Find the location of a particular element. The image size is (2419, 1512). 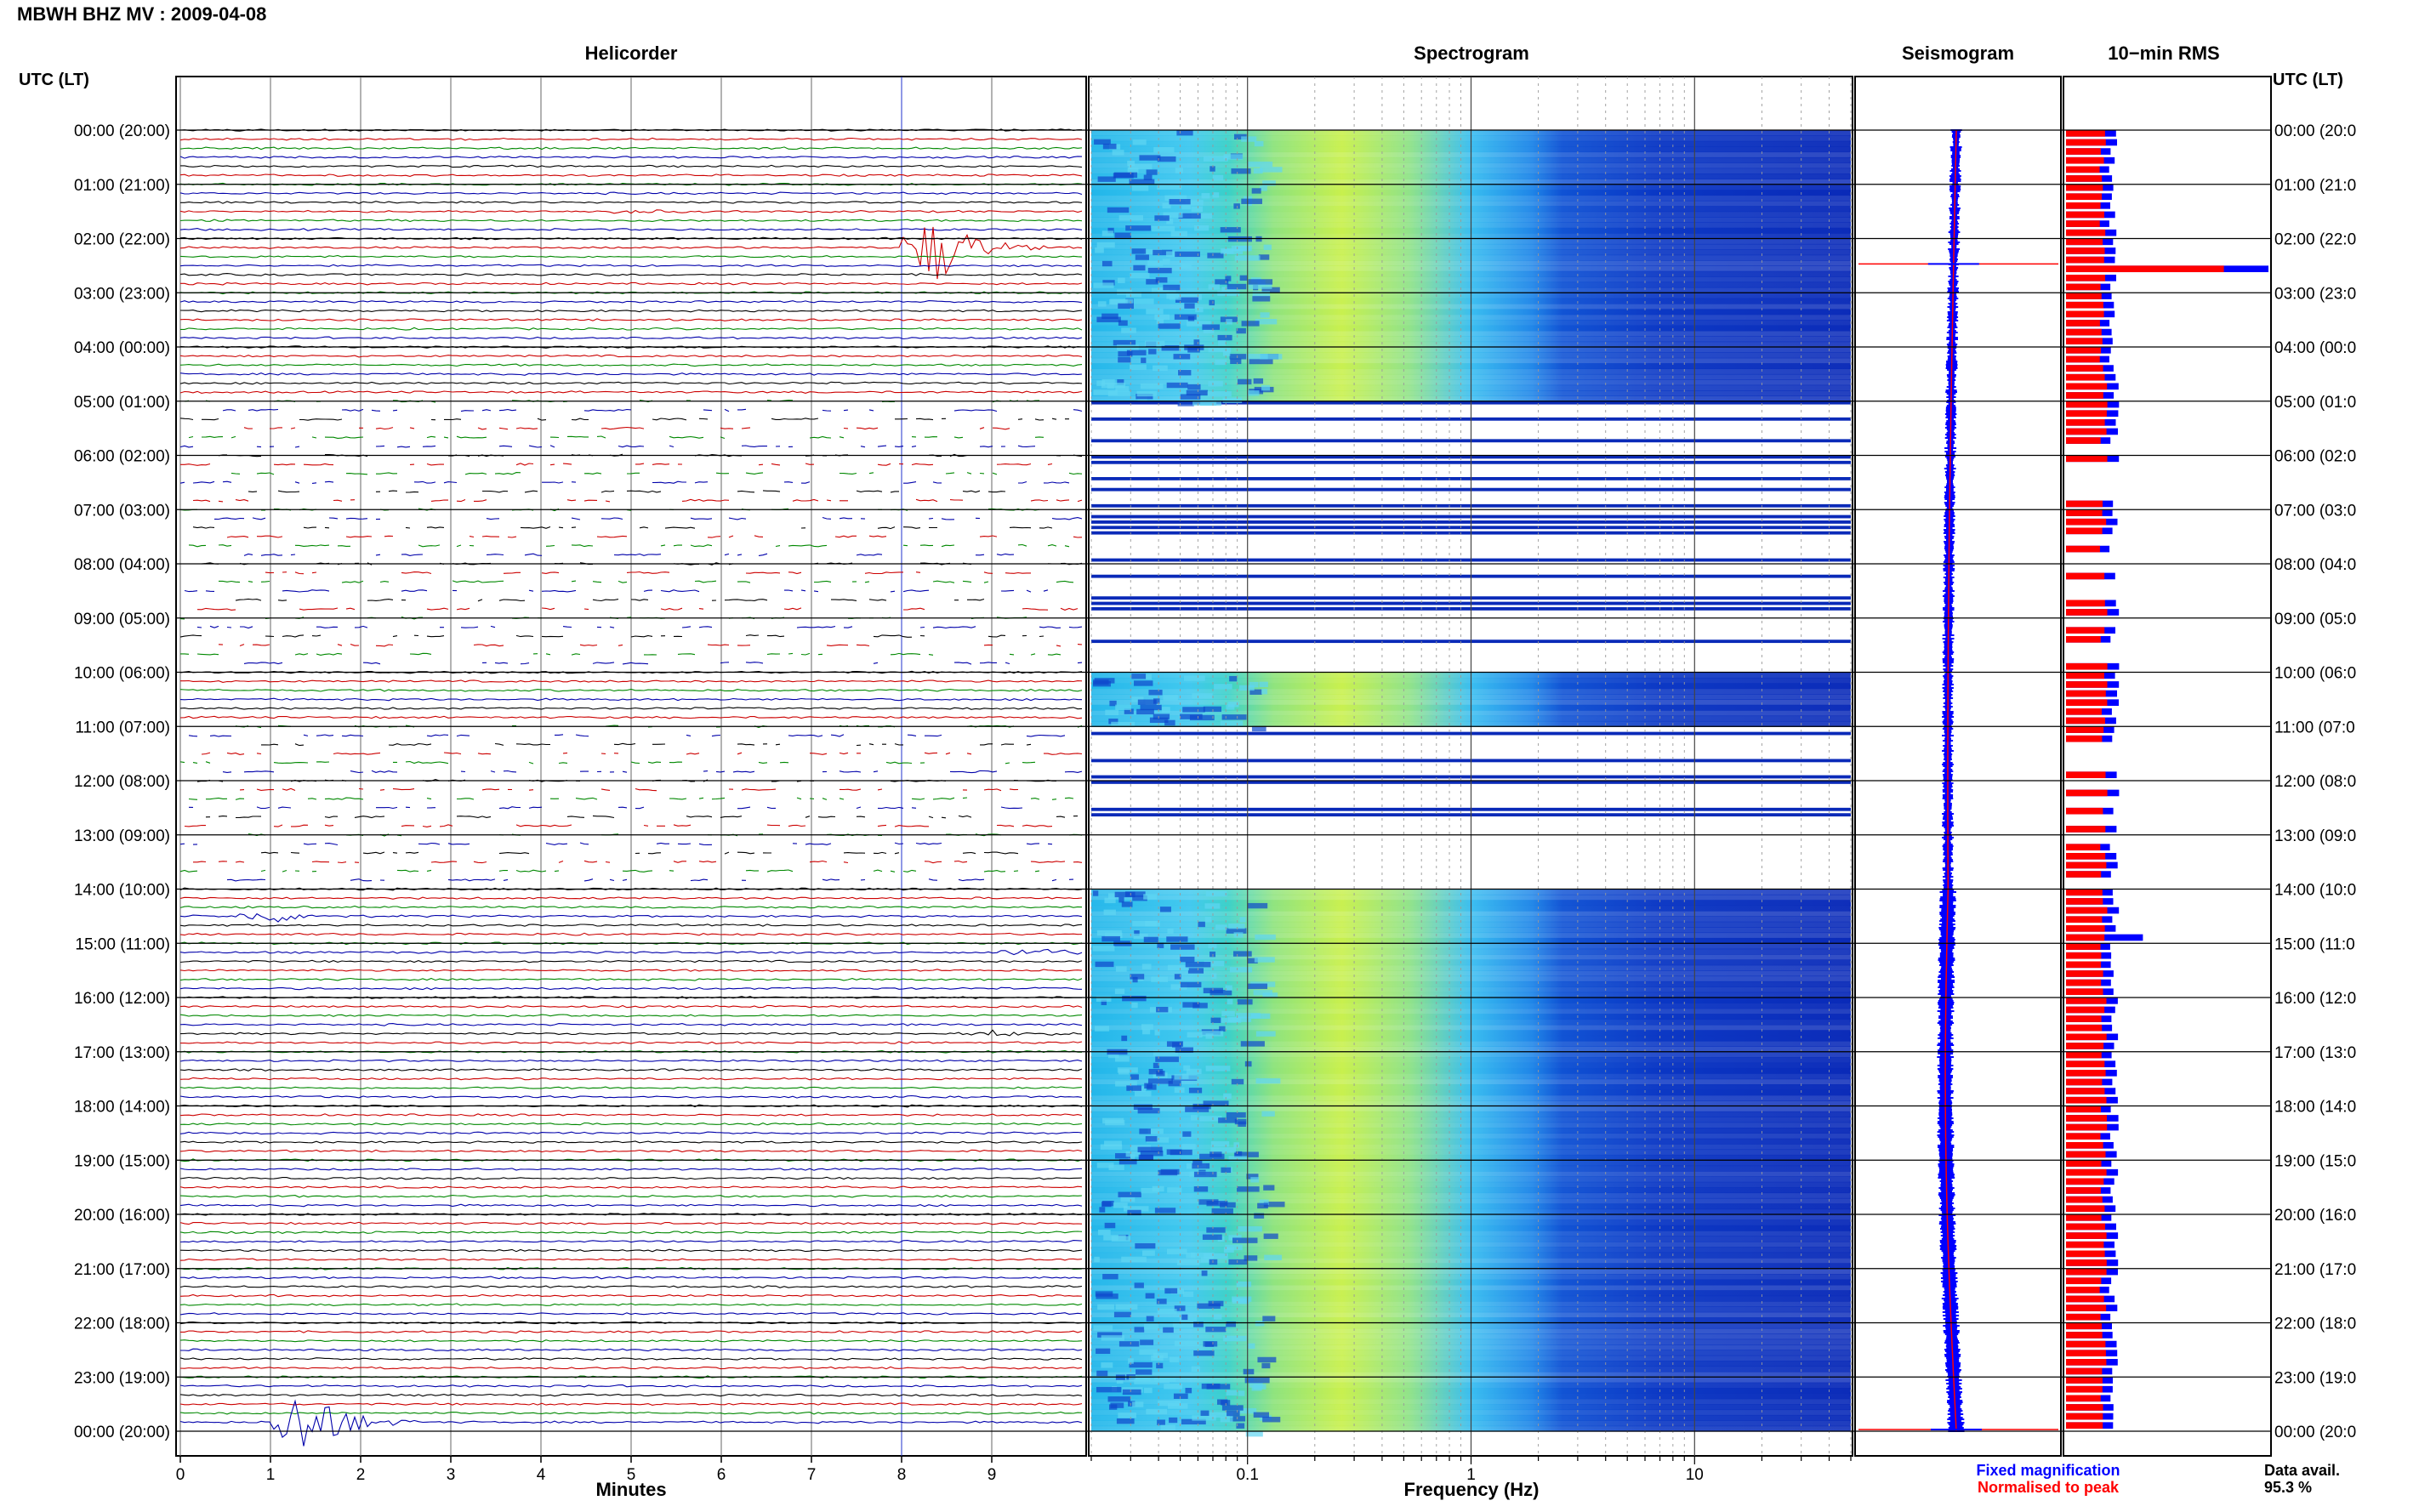

helicorder-minute-label: 1 is located at coordinates (271, 1475).